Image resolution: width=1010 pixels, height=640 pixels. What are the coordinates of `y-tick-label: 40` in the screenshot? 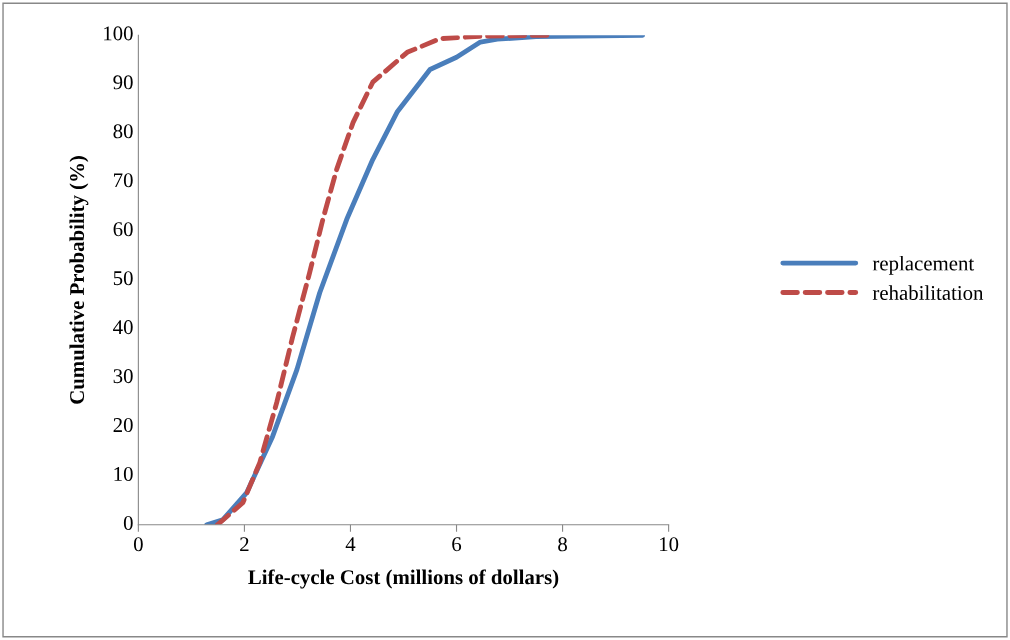 It's located at (123, 327).